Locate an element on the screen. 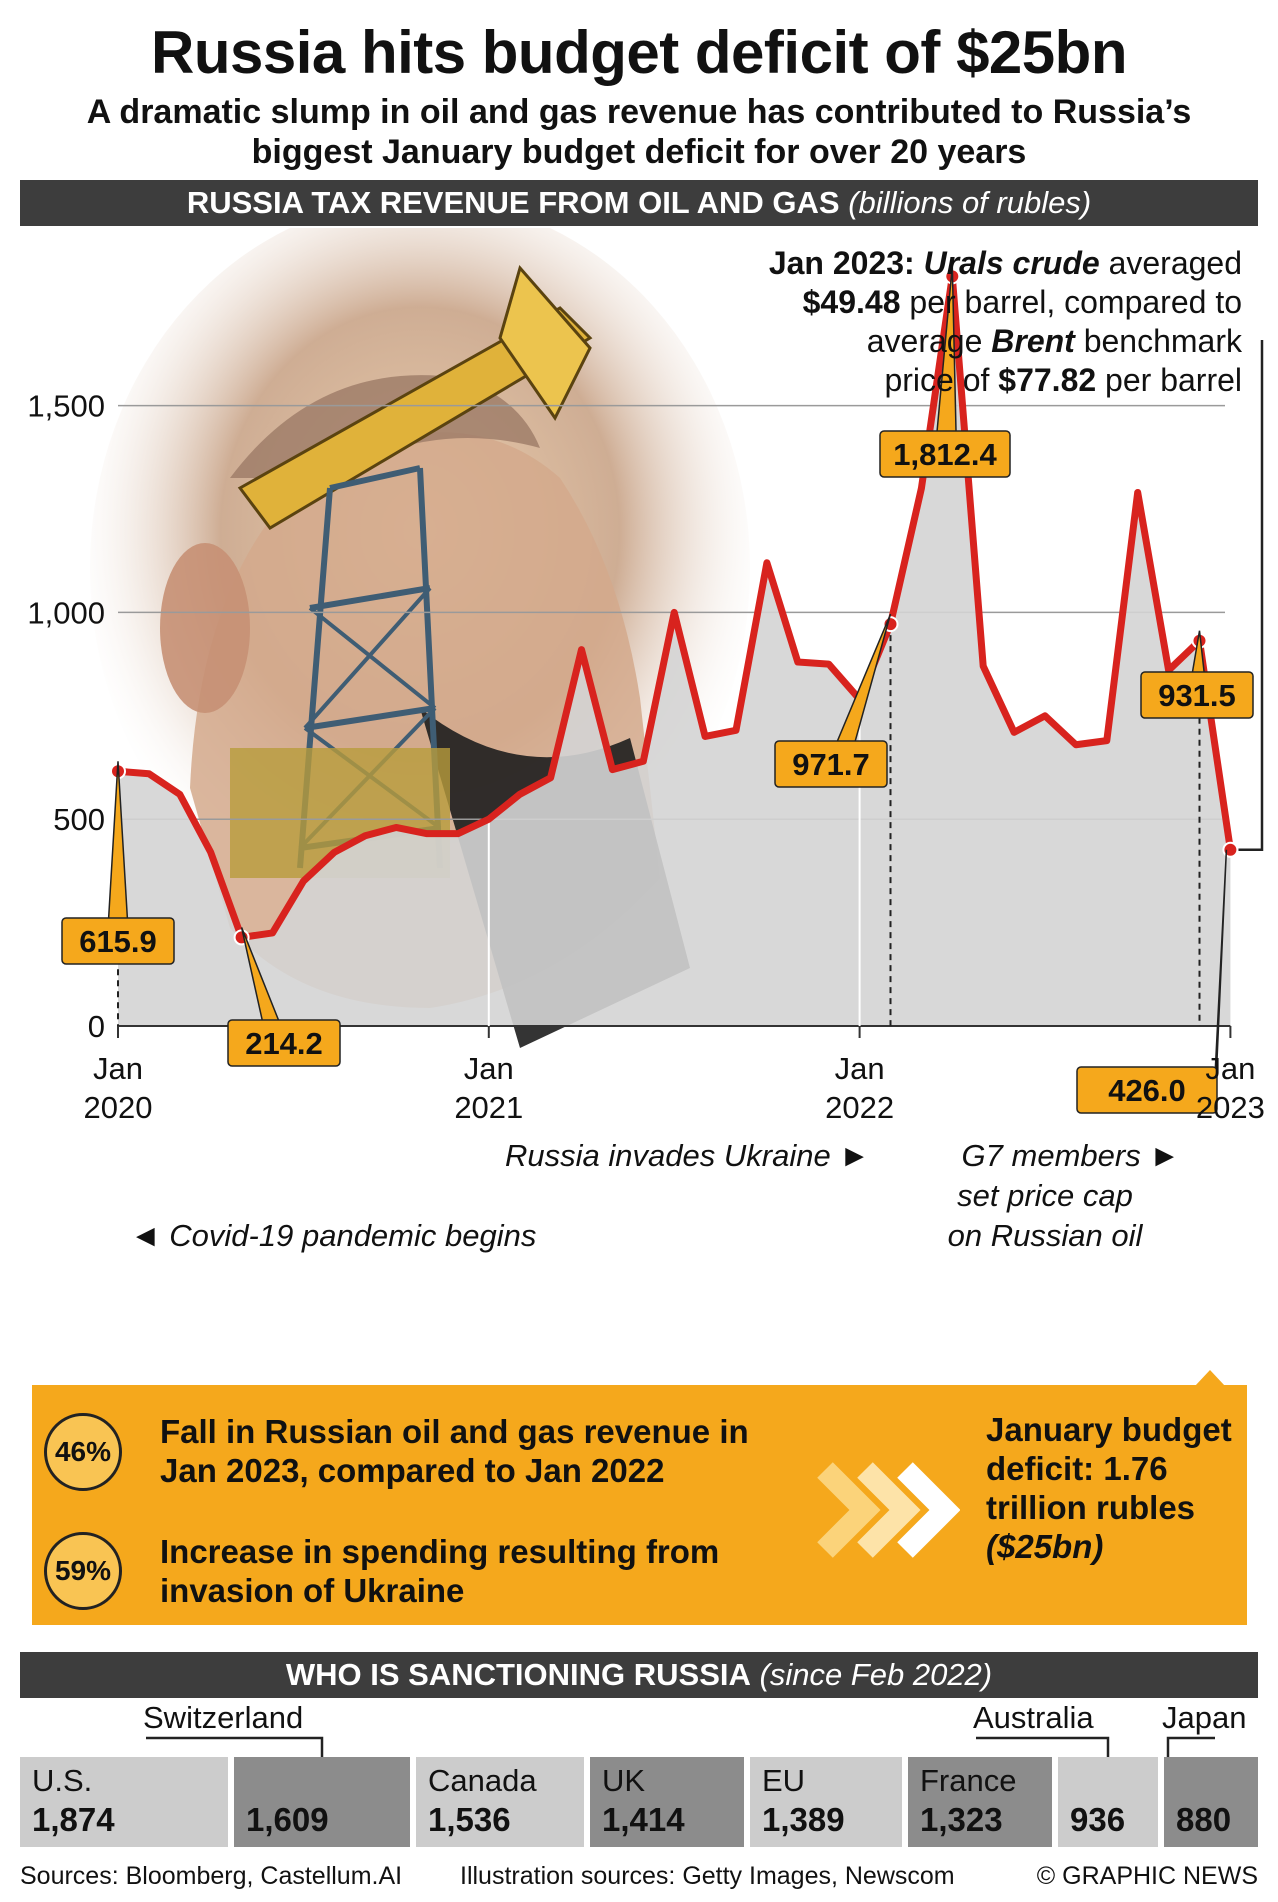 The height and width of the screenshot is (1902, 1278). sanction-tile-japan: 880 is located at coordinates (1211, 1802).